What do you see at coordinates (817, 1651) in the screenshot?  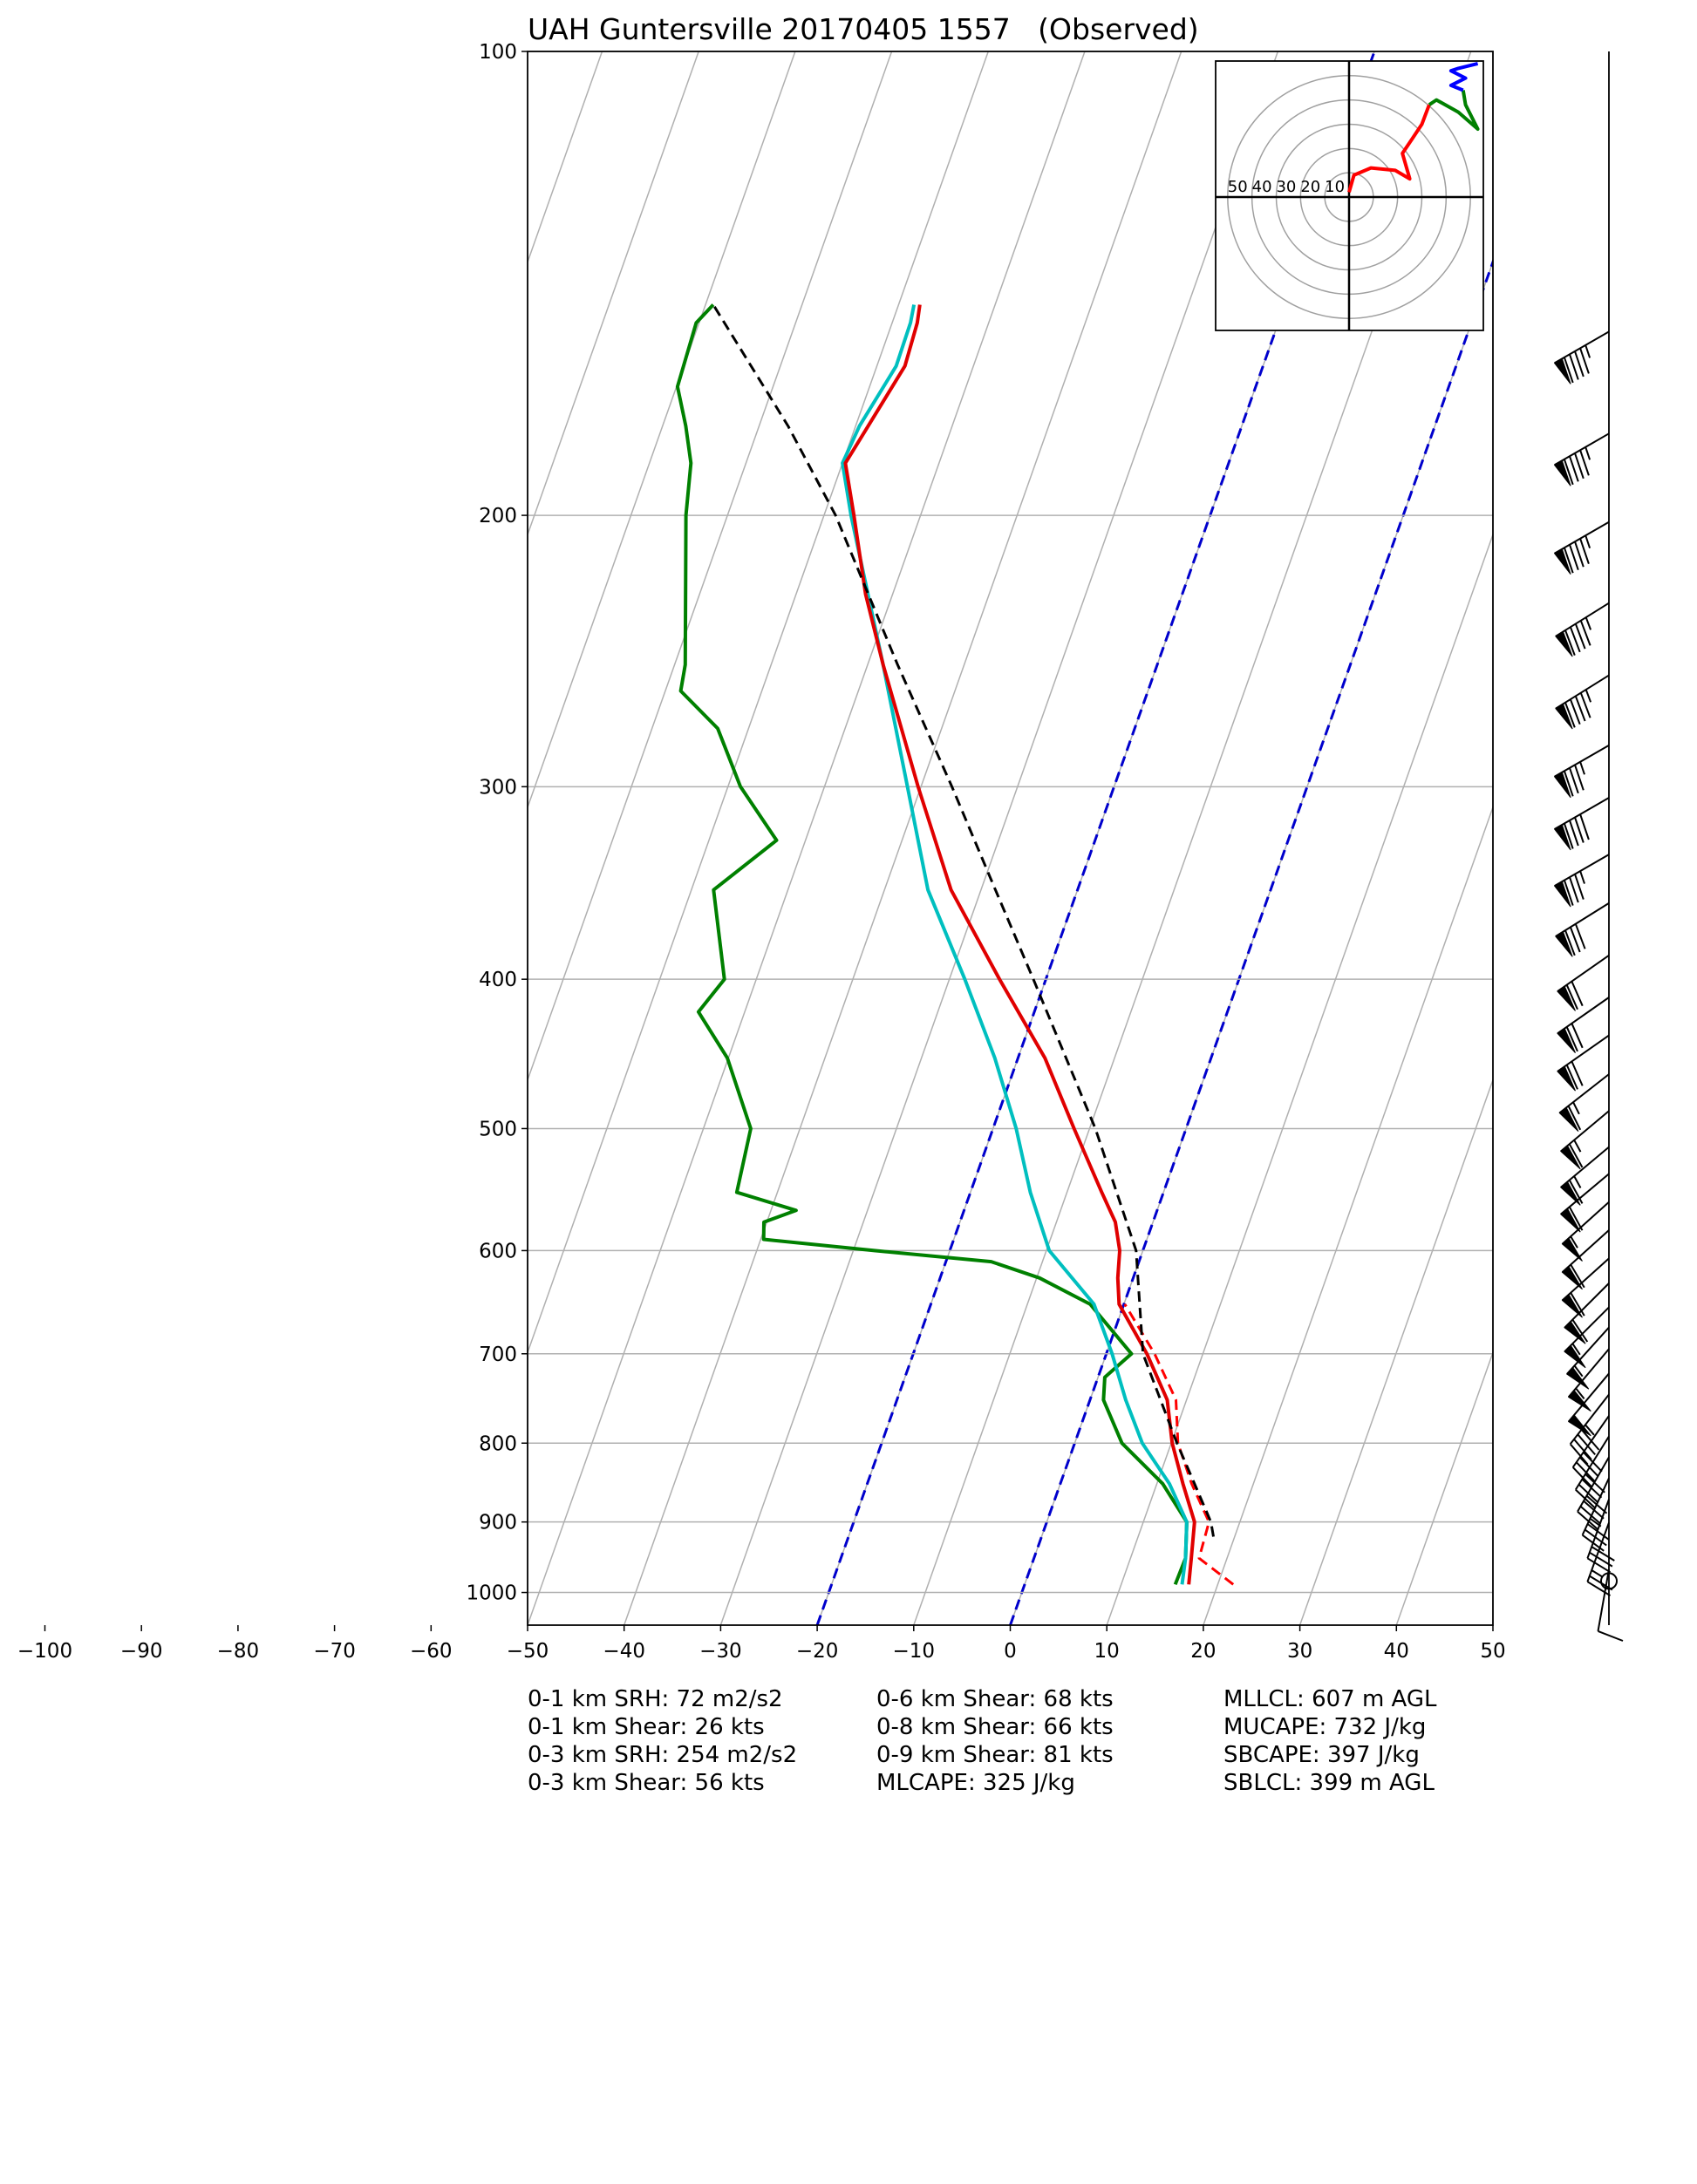 I see `x-tick-label: −20` at bounding box center [817, 1651].